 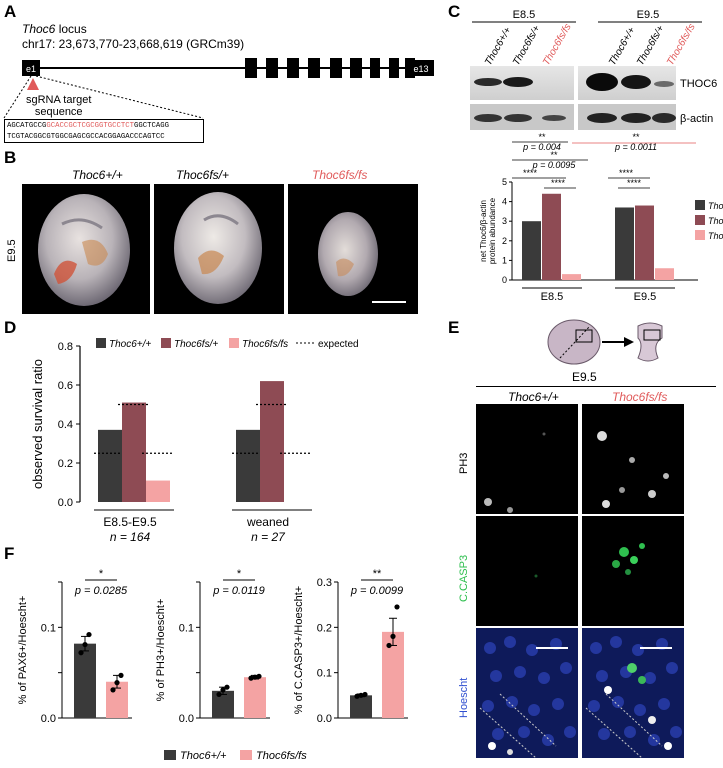 What do you see at coordinates (65, 386) in the screenshot?
I see `d-y-tick-label: 0.6` at bounding box center [65, 386].